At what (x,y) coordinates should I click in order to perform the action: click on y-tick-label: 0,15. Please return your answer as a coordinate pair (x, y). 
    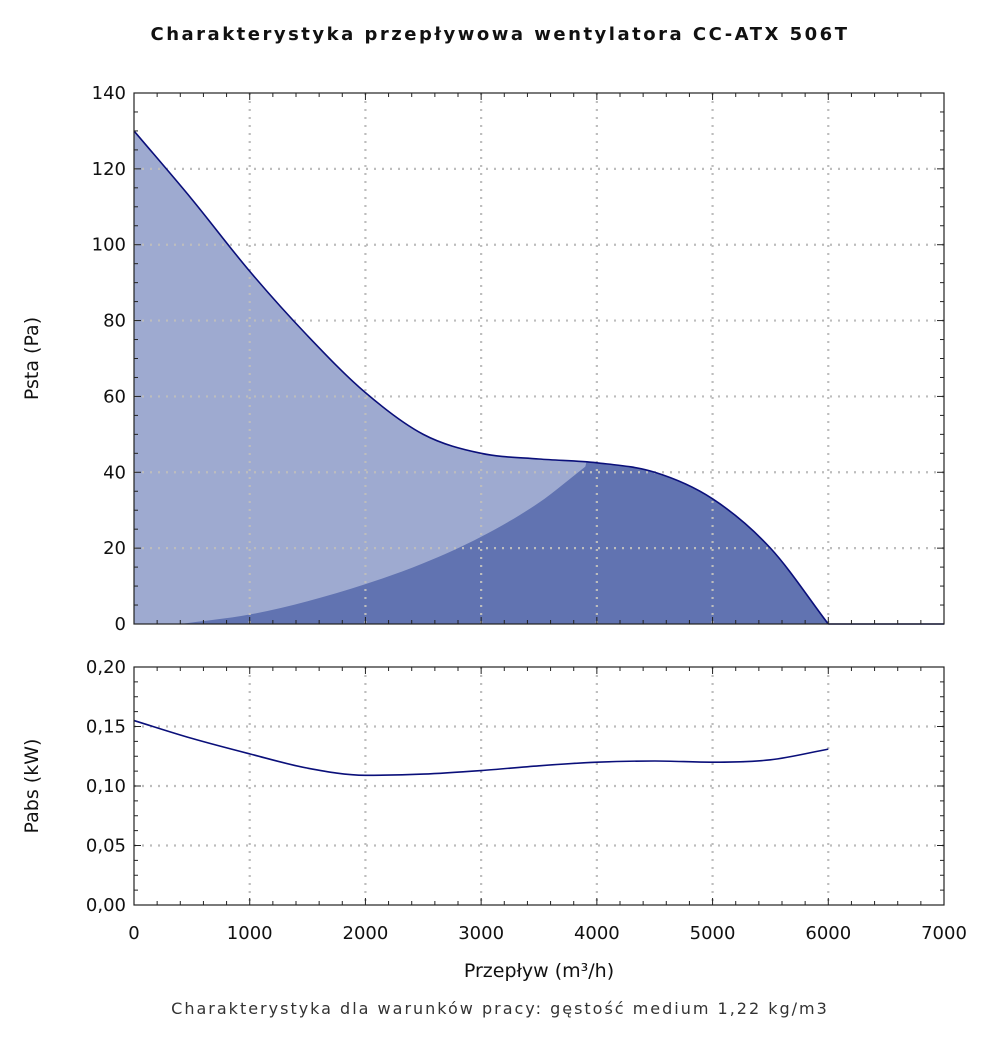
    Looking at the image, I should click on (106, 727).